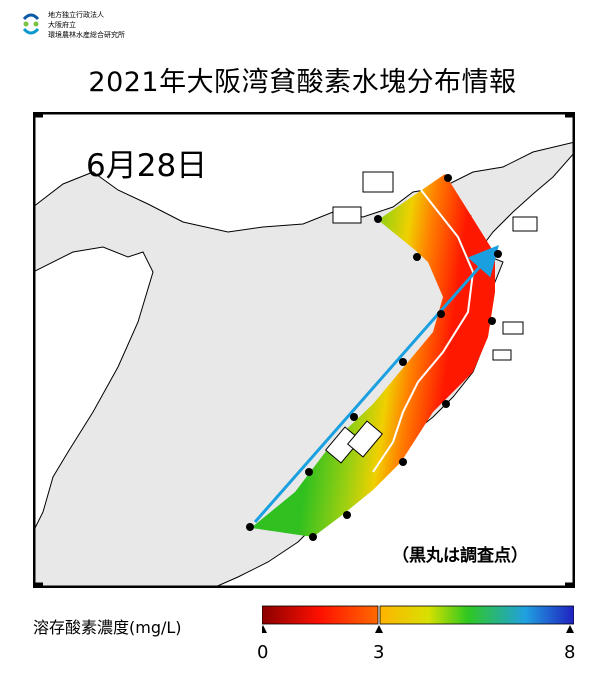 This screenshot has width=605, height=680. I want to click on legend-tick-8: 8, so click(570, 652).